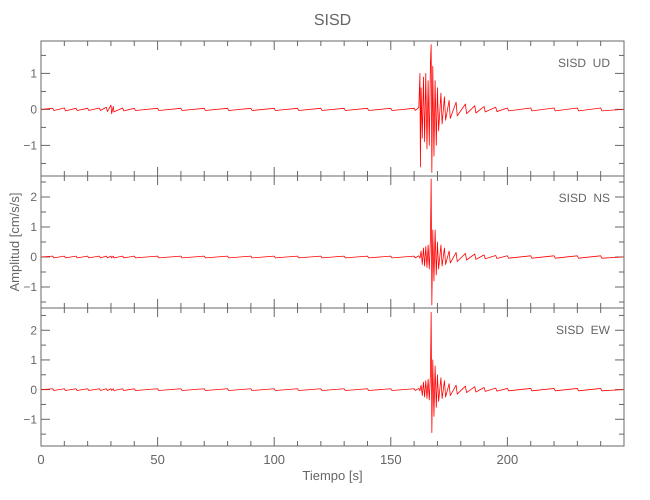 The image size is (650, 500). Describe the element at coordinates (391, 459) in the screenshot. I see `x-tick-label: 150` at that location.